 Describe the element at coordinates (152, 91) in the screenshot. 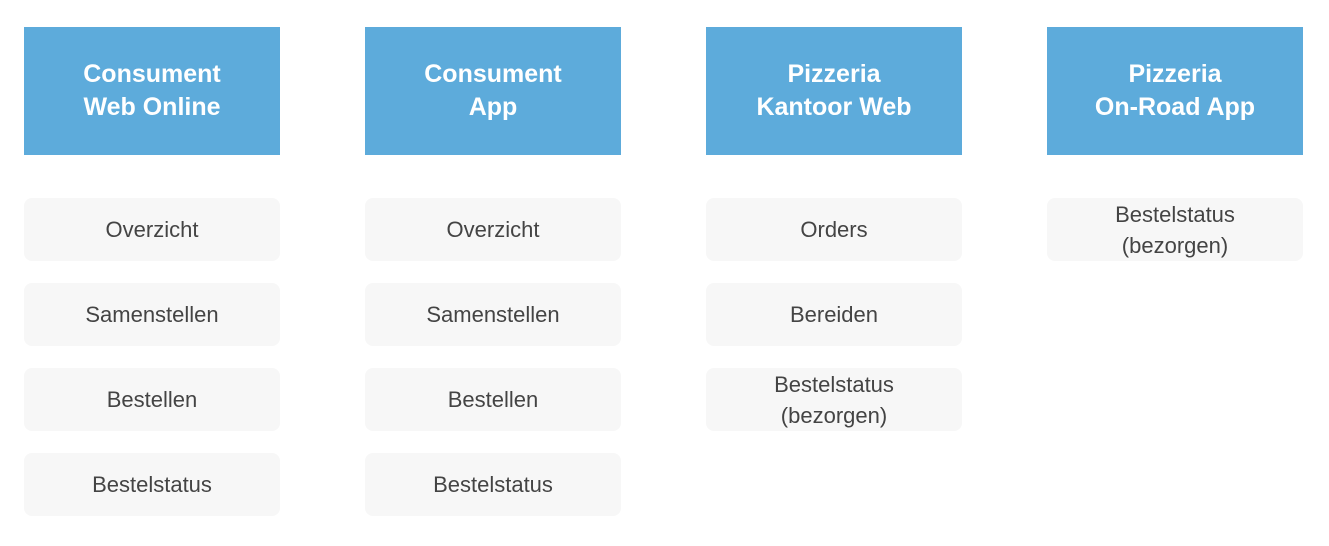

I see `column-header: Consument Web Online` at that location.